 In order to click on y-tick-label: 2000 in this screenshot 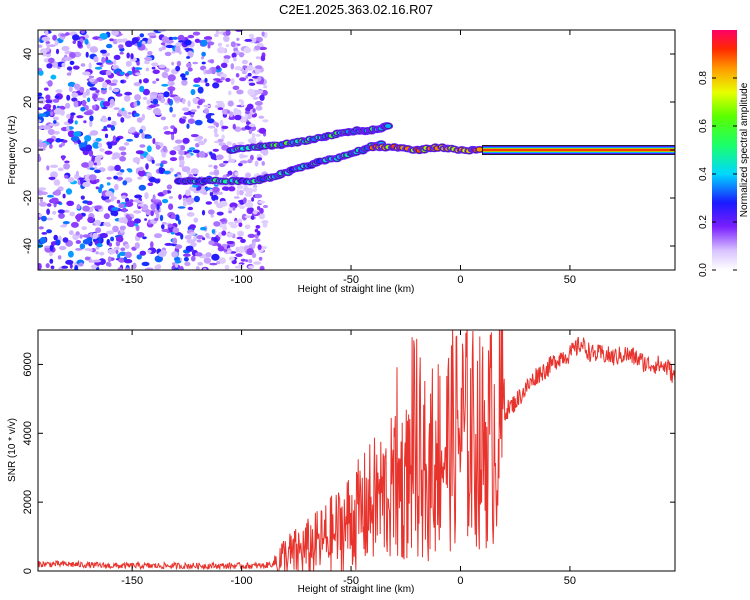, I will do `click(28, 502)`.